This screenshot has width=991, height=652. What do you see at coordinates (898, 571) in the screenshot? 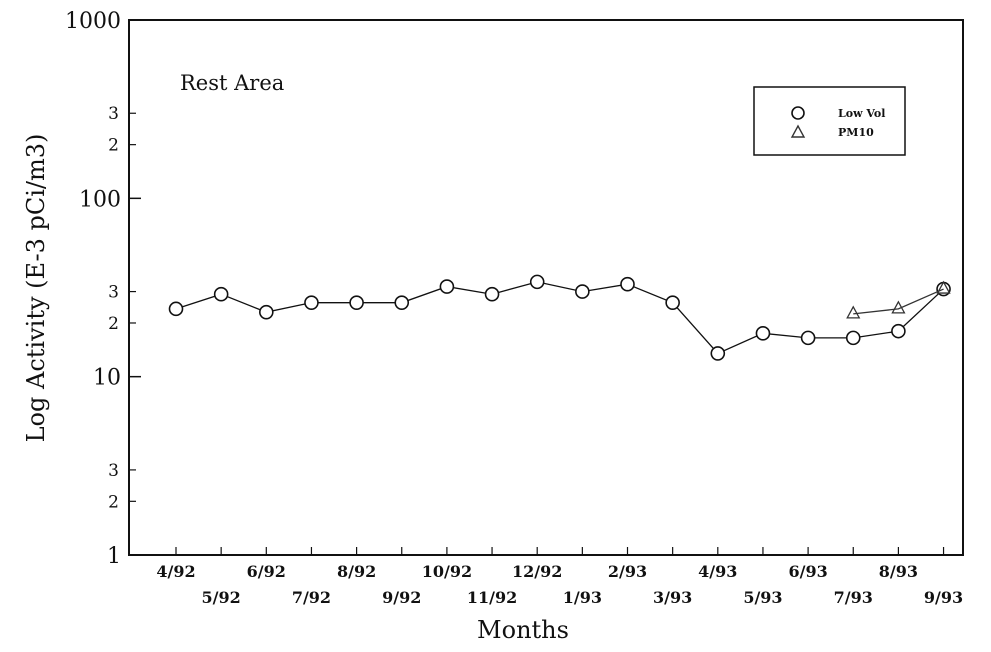
I see `x-tick-label: 8/93` at bounding box center [898, 571].